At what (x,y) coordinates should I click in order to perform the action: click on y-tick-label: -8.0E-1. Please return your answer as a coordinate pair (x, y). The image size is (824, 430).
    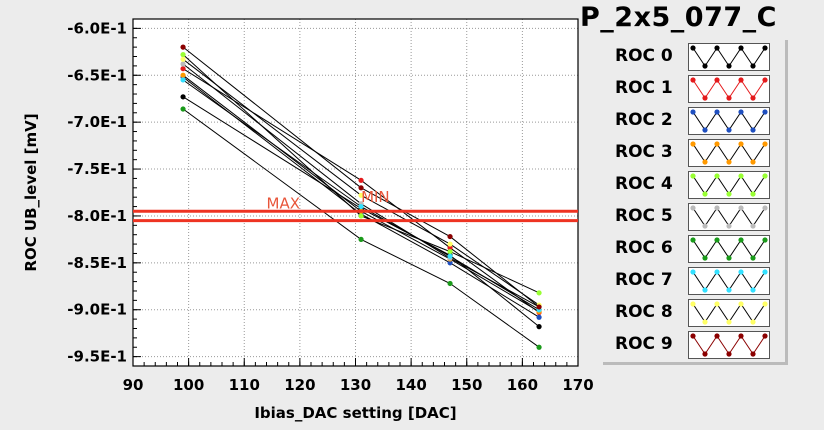
    Looking at the image, I should click on (97, 216).